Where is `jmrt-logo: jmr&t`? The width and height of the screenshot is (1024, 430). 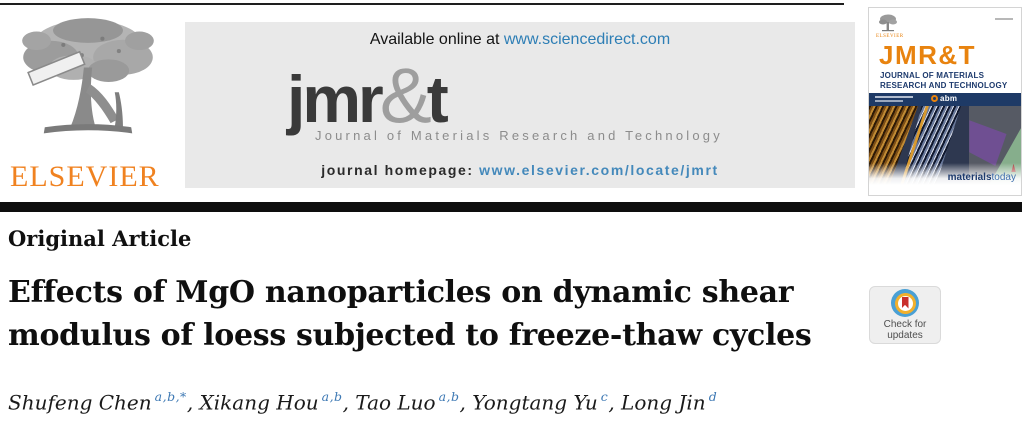 jmrt-logo: jmr&t is located at coordinates (368, 103).